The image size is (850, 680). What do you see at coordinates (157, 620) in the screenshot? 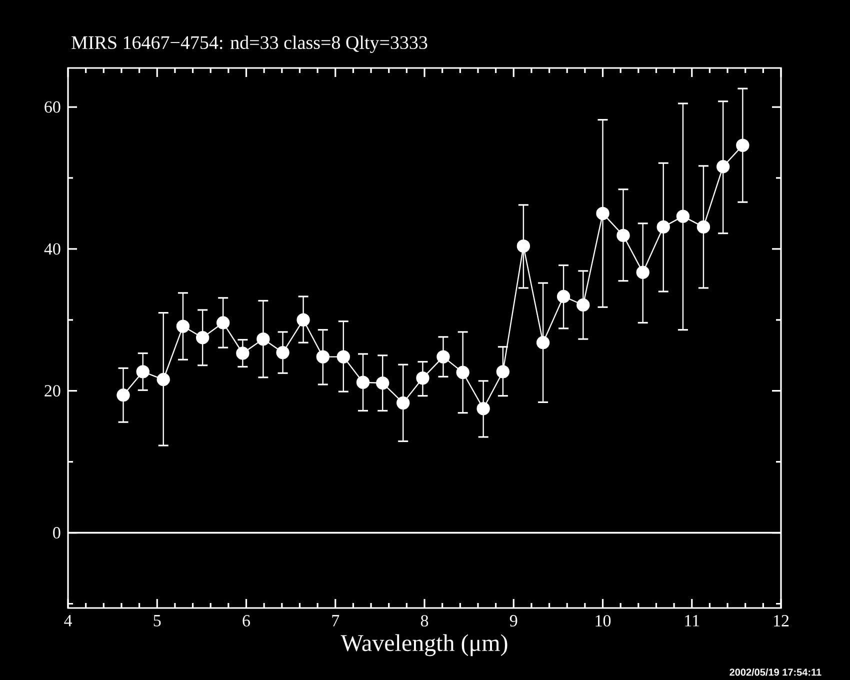
I see `x-tick-label: 5` at bounding box center [157, 620].